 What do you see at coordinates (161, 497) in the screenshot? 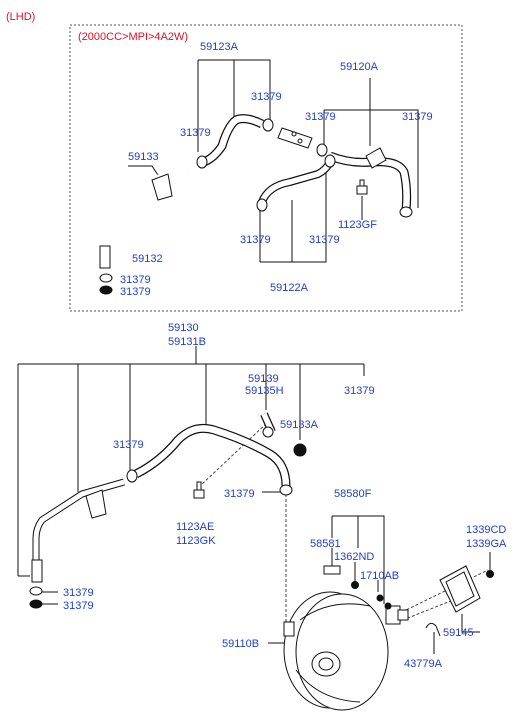
I see `lower-hoses` at bounding box center [161, 497].